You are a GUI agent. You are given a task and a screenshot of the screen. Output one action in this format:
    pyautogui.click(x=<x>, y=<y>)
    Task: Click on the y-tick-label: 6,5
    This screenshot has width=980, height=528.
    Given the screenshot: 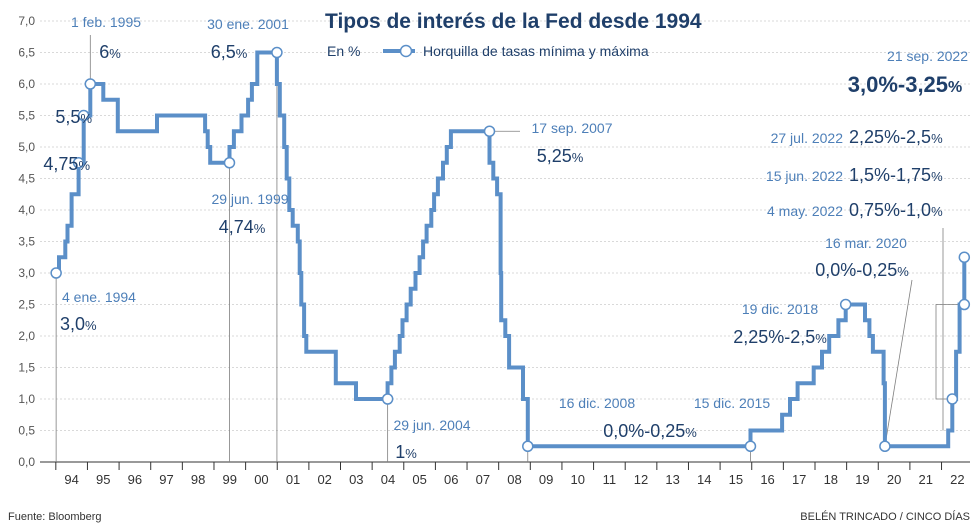 What is the action you would take?
    pyautogui.click(x=26, y=53)
    